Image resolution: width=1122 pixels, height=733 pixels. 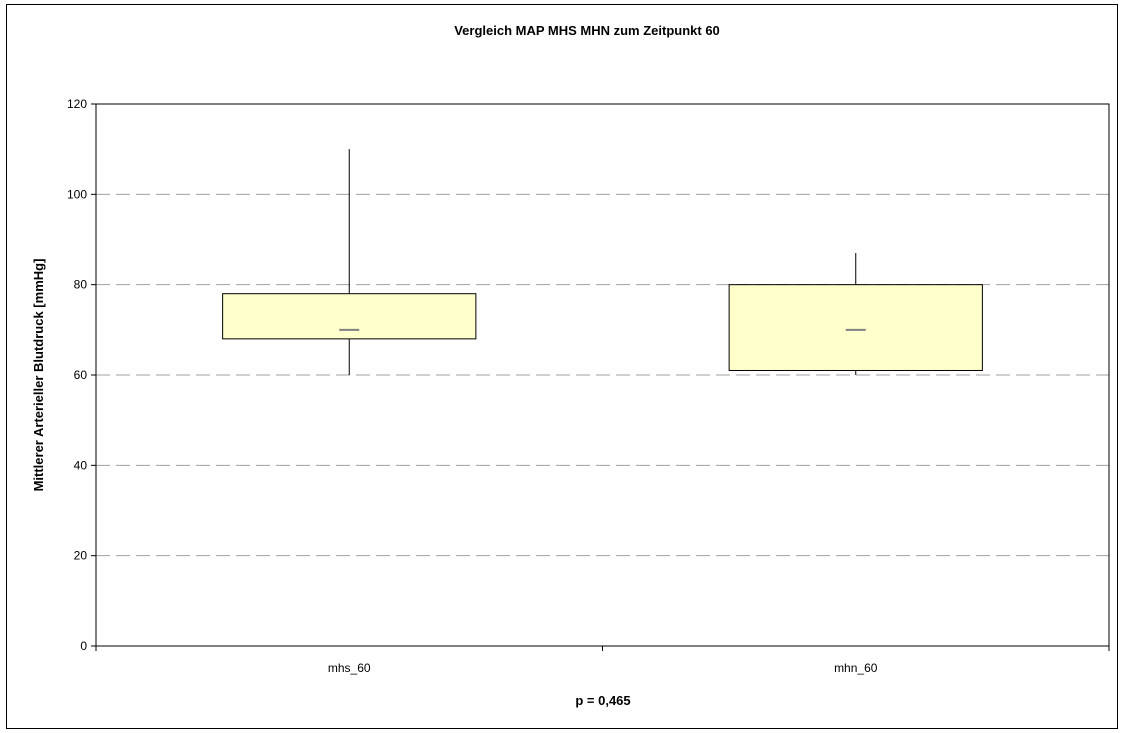 I want to click on y-tick-label-40: 40, so click(x=81, y=465).